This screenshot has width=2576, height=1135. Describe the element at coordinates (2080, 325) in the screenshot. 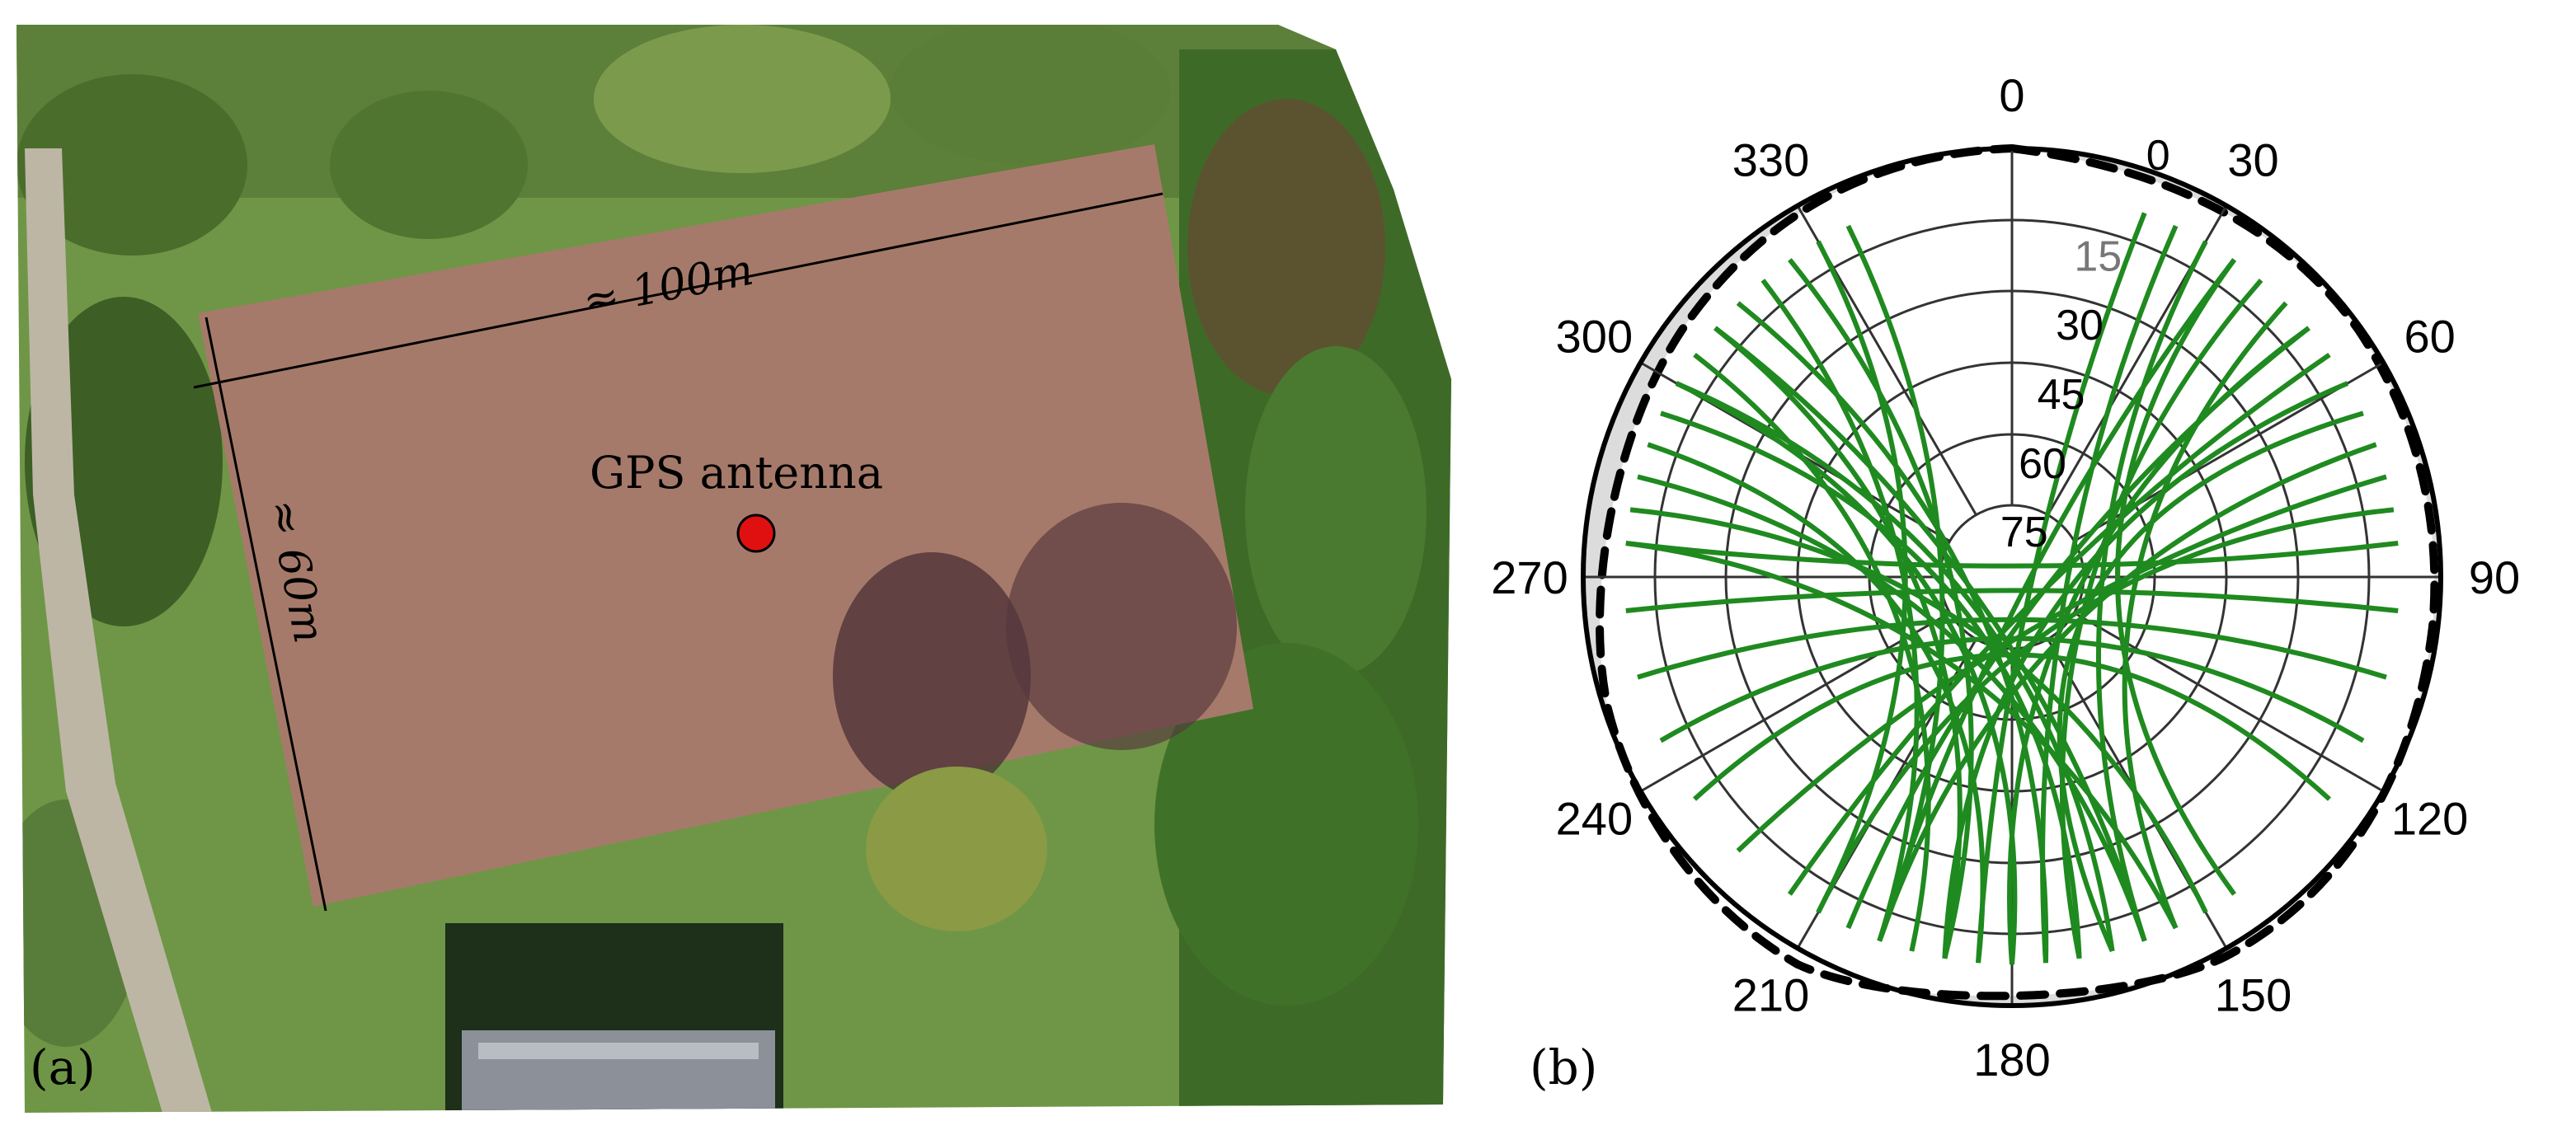

I see `elevation-label-30: 30` at that location.